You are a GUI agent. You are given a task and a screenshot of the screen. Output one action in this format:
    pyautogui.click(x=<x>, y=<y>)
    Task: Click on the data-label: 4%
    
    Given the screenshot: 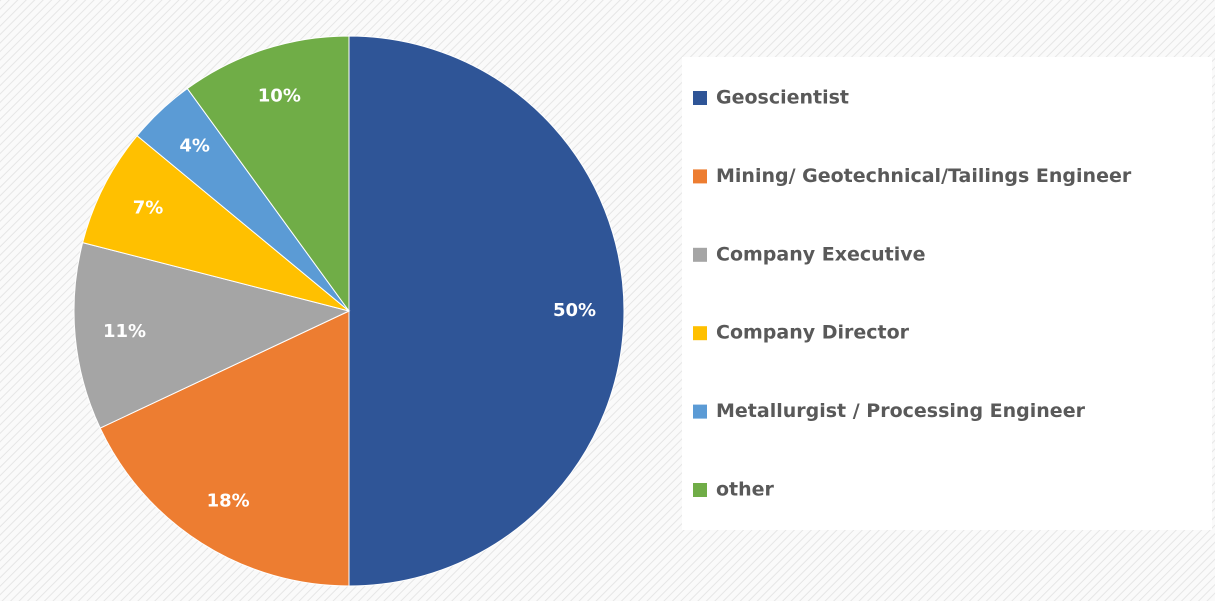 What is the action you would take?
    pyautogui.click(x=194, y=146)
    